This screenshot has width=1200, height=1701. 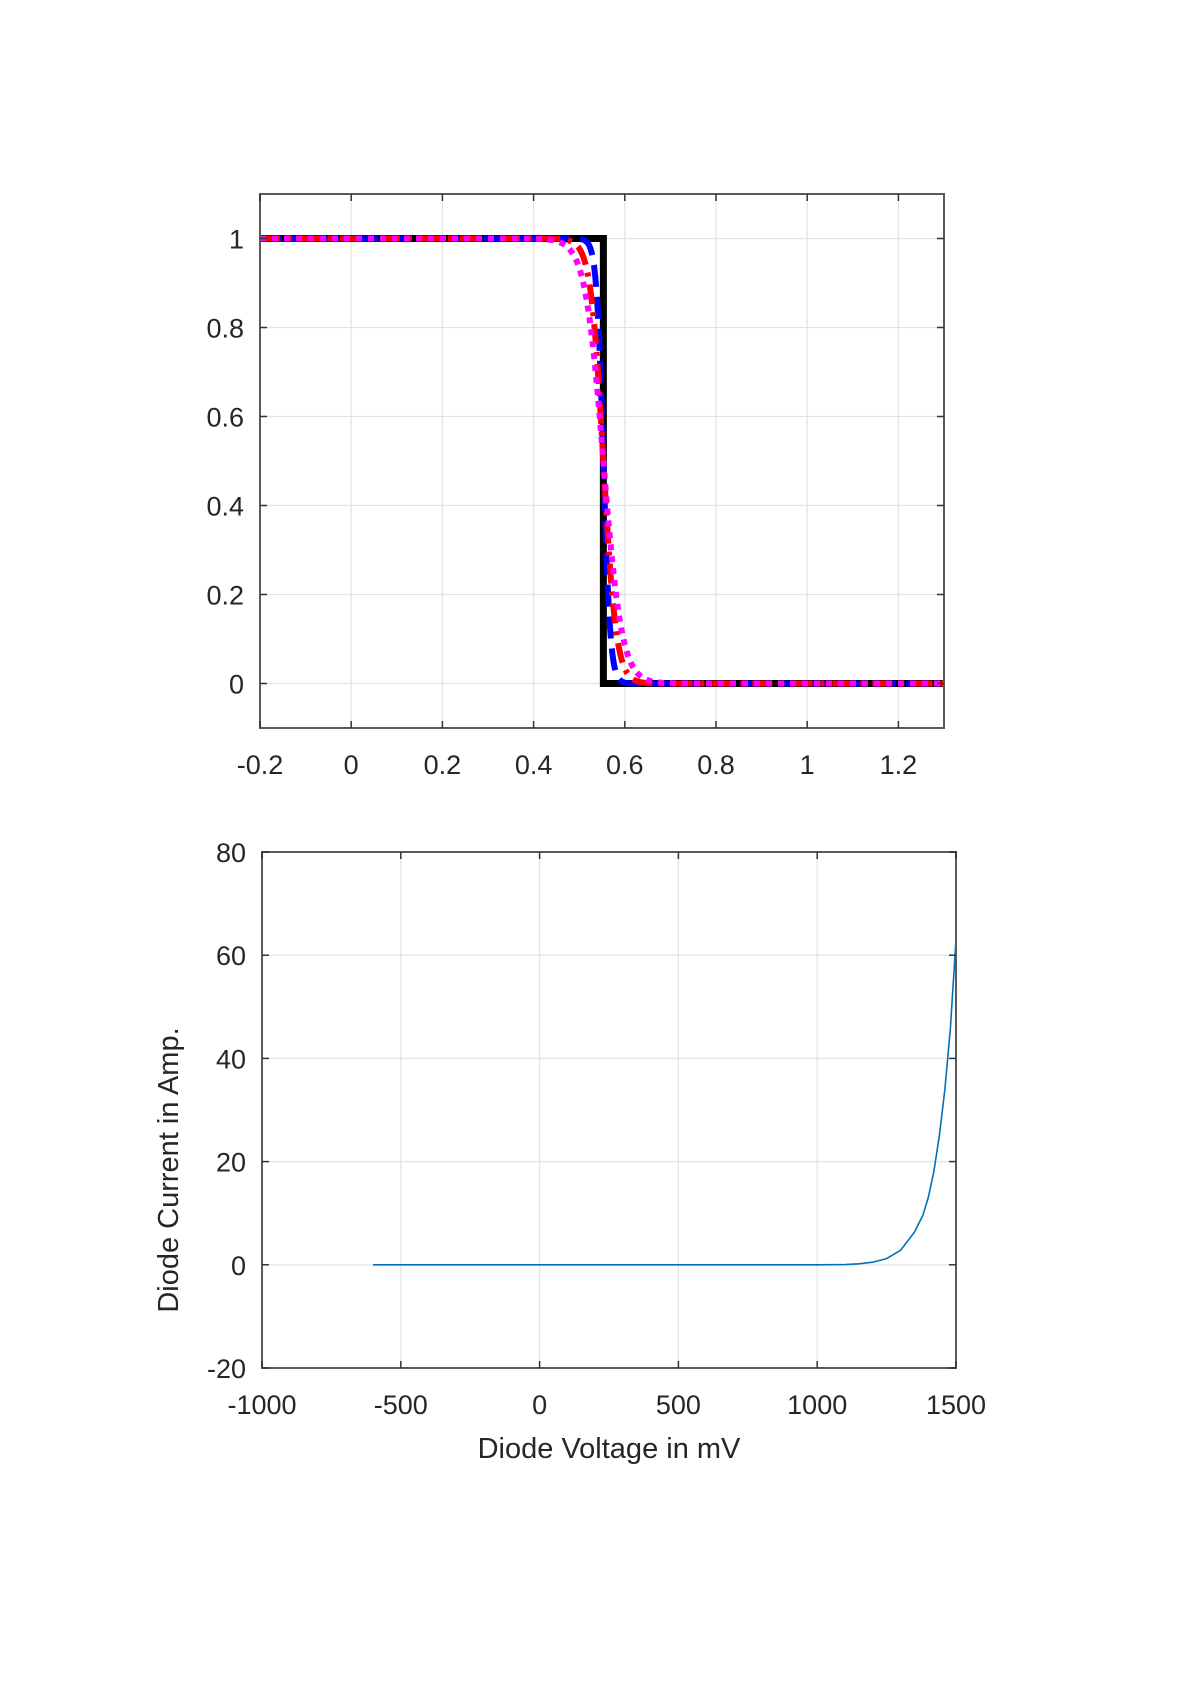 I want to click on plot-lines, so click(x=665, y=1102).